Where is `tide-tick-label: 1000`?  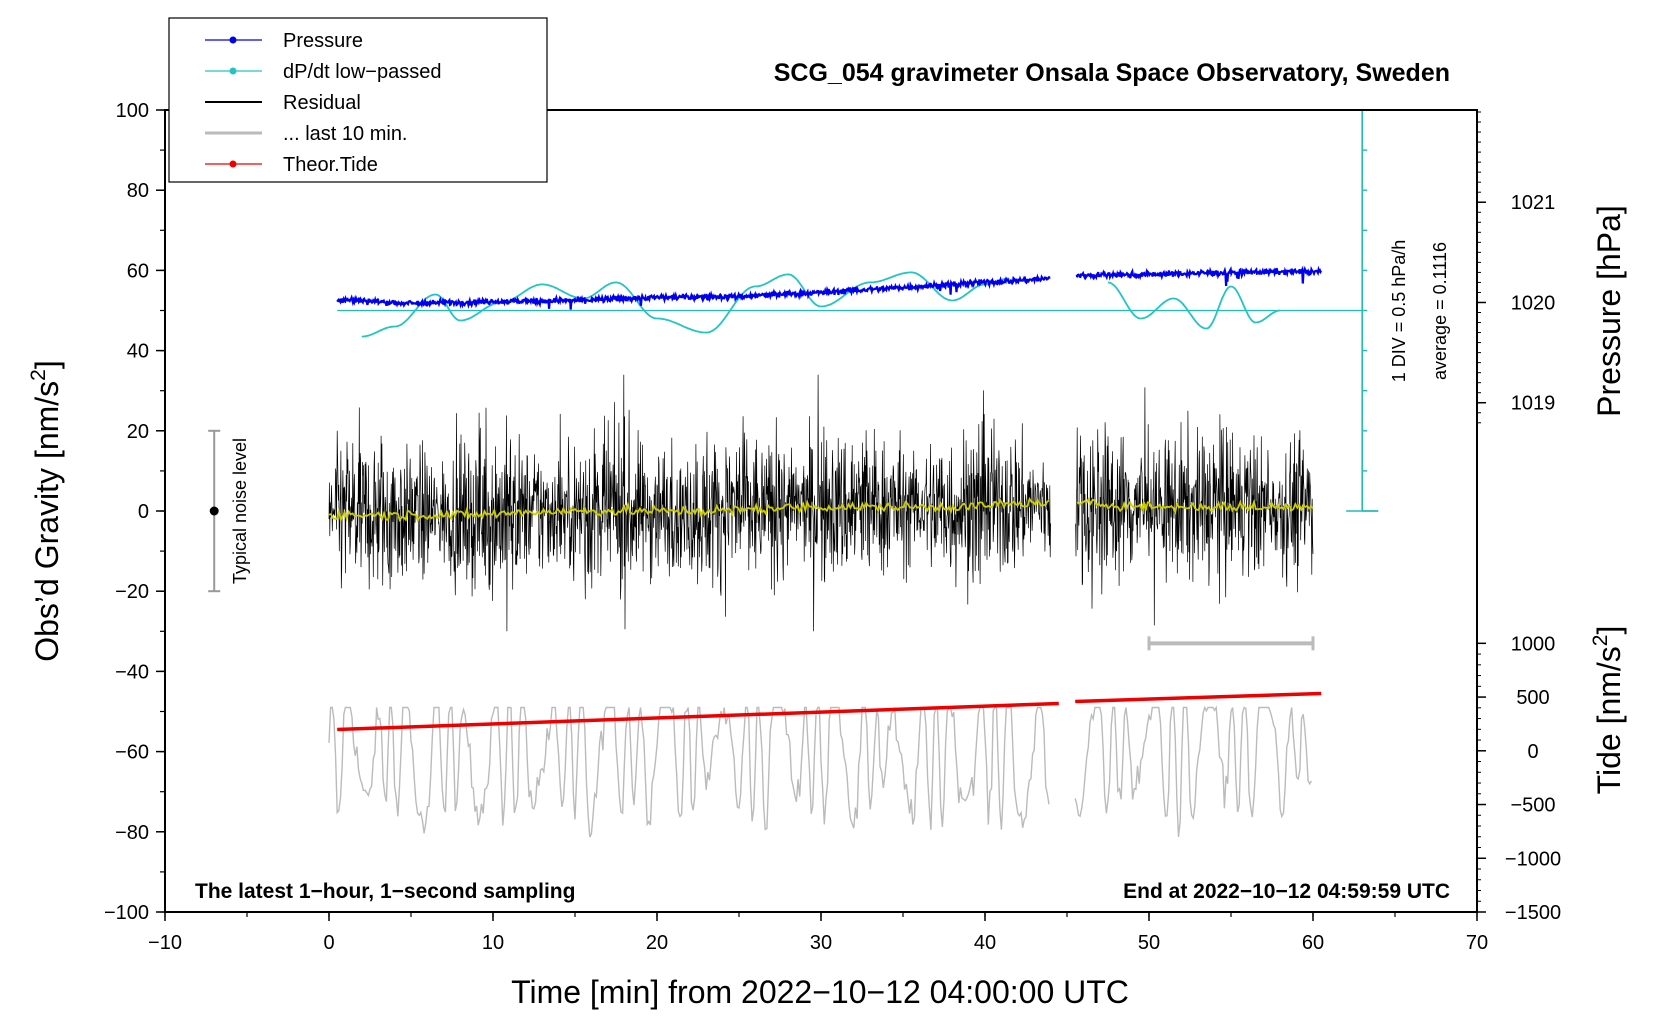 tide-tick-label: 1000 is located at coordinates (1533, 644).